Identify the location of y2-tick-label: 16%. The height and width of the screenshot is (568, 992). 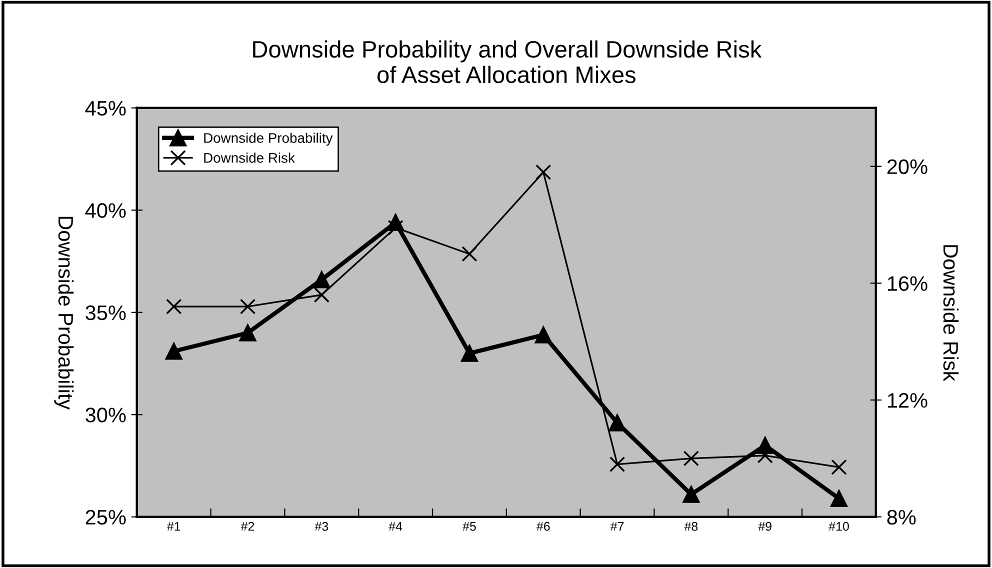
(908, 283).